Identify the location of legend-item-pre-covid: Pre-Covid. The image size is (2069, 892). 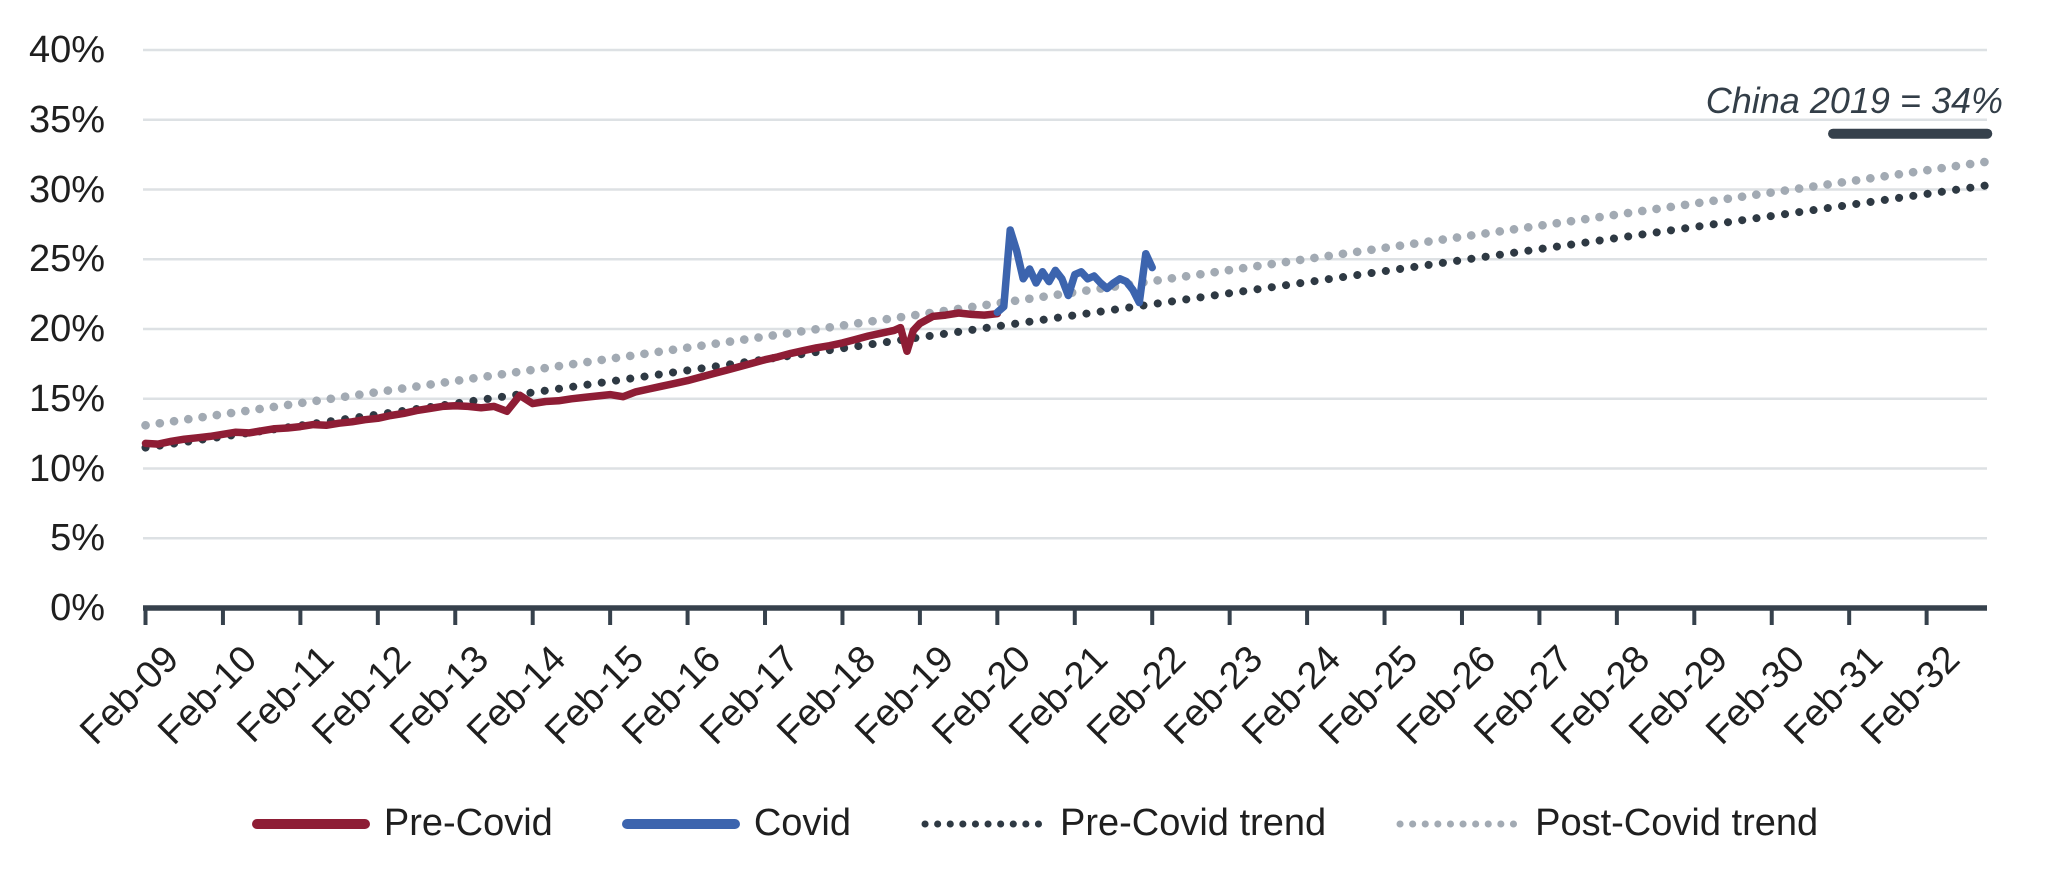
(402, 823).